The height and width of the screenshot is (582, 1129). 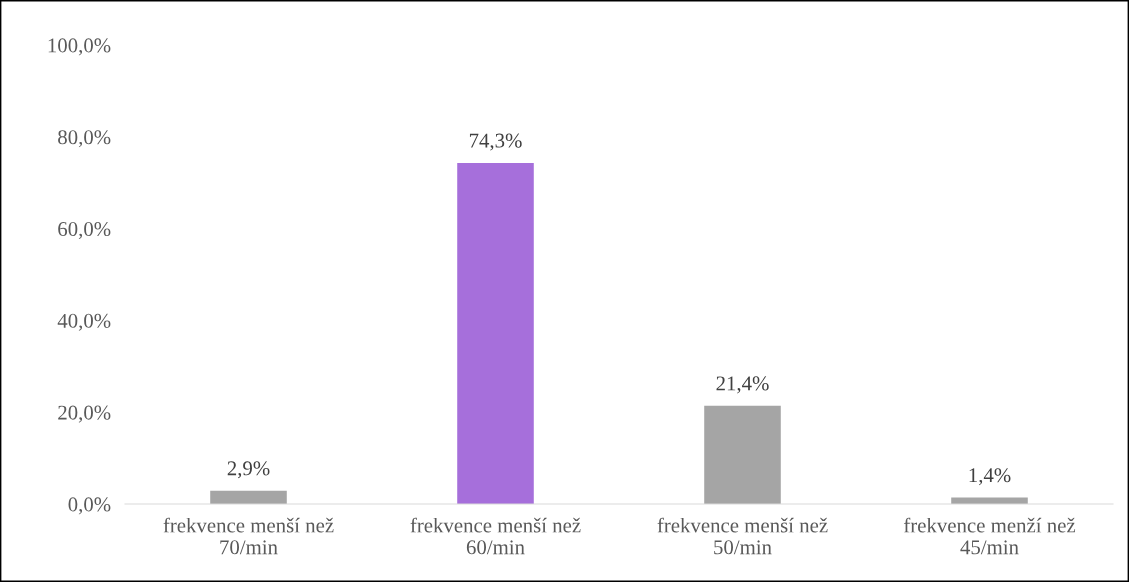 What do you see at coordinates (248, 470) in the screenshot?
I see `data-label: 2,9%` at bounding box center [248, 470].